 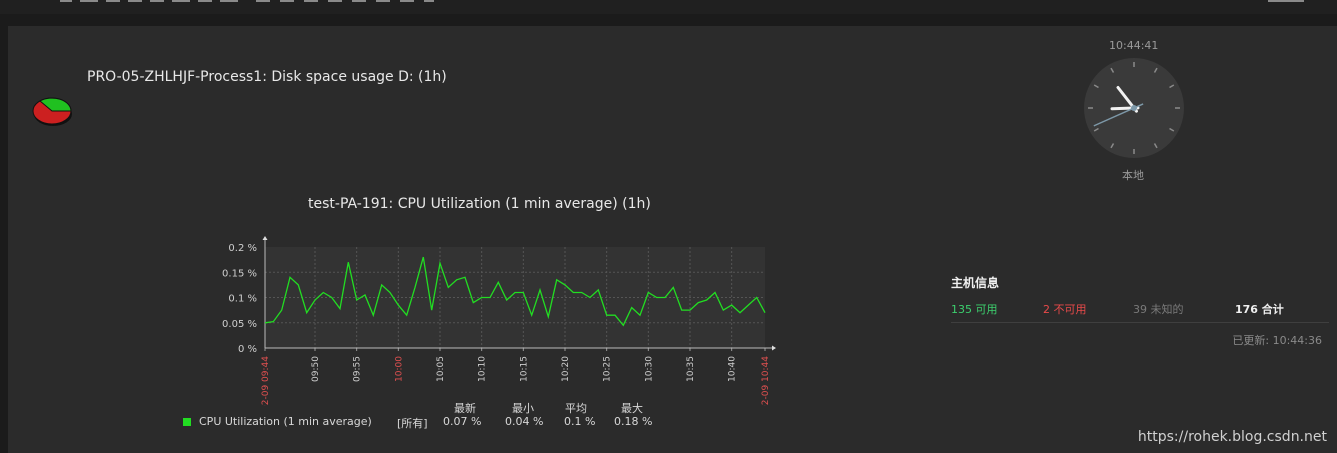 I want to click on legend-header-min: 最小, so click(x=523, y=408).